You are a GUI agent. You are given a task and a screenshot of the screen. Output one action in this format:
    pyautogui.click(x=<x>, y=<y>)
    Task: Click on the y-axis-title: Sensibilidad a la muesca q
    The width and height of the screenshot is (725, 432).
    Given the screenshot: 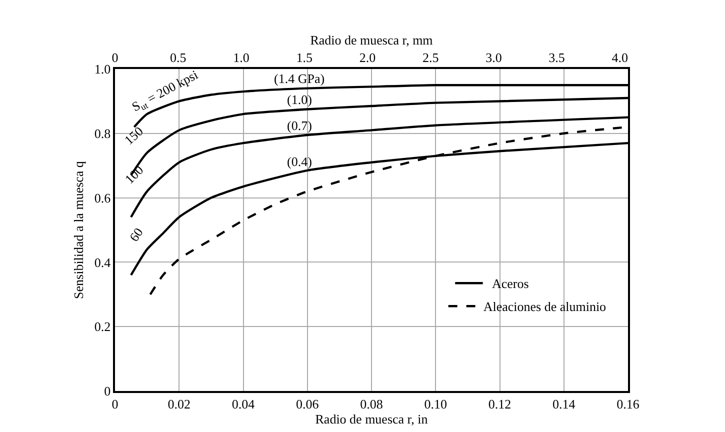 What is the action you would take?
    pyautogui.click(x=78, y=229)
    